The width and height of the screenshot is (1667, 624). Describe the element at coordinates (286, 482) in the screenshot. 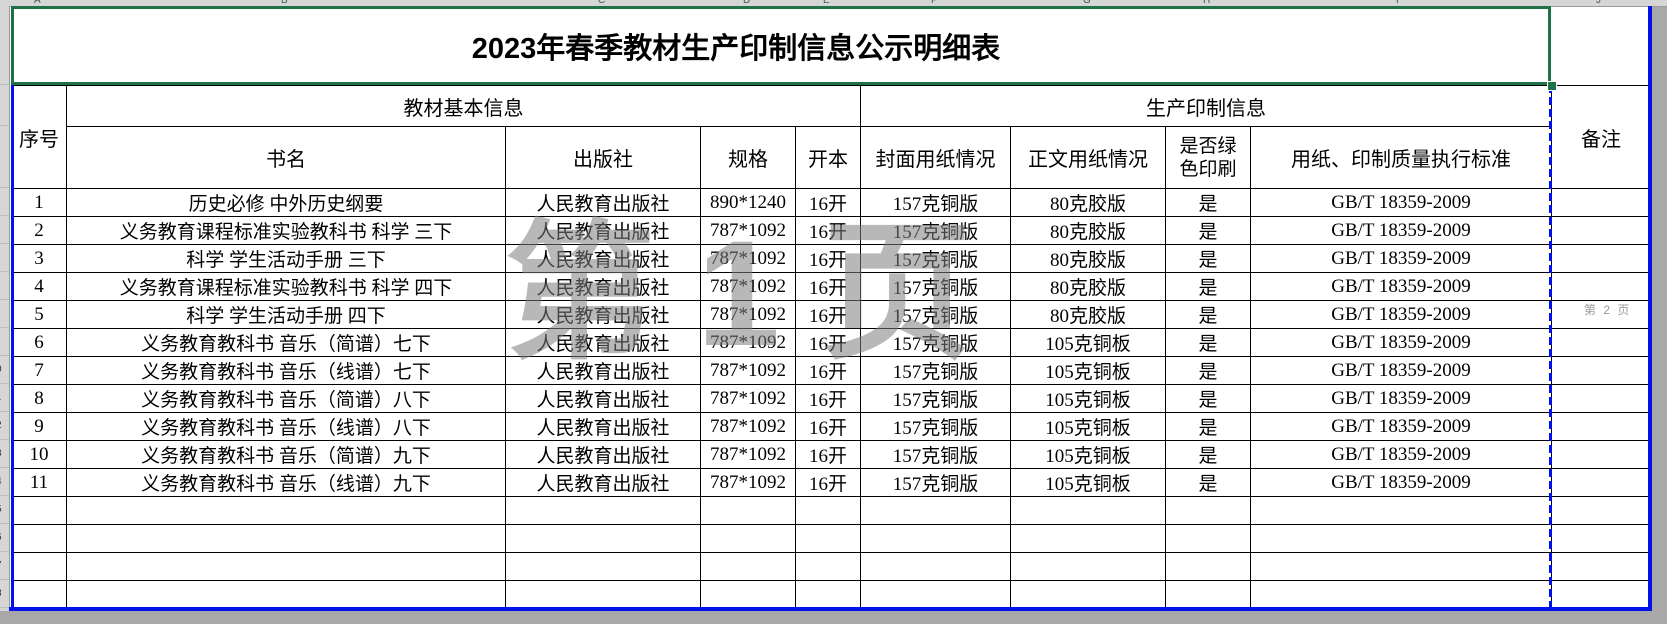

I see `cell-book-name: 义务教育教科书 音乐（线谱）九下` at that location.